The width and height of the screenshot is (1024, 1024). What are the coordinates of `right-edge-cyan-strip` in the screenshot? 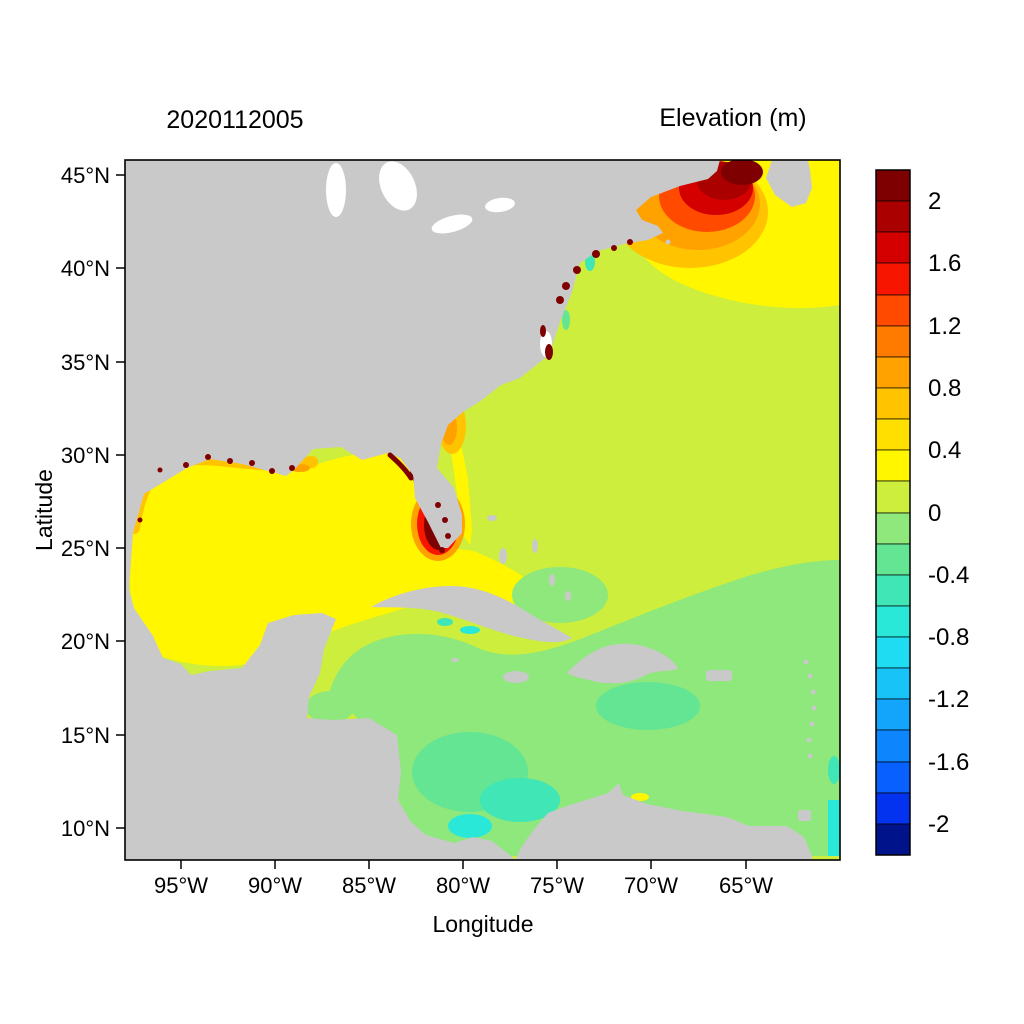 It's located at (834, 828).